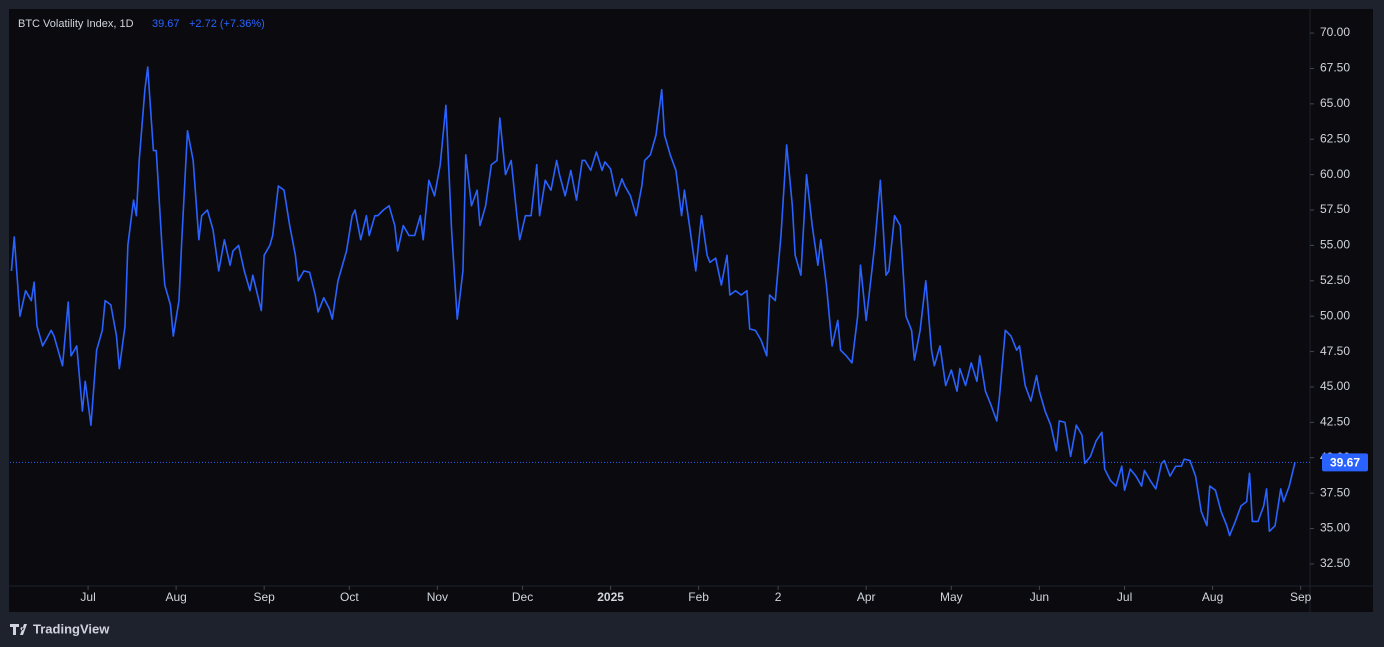  I want to click on y-tick-label: 52.50, so click(1335, 280).